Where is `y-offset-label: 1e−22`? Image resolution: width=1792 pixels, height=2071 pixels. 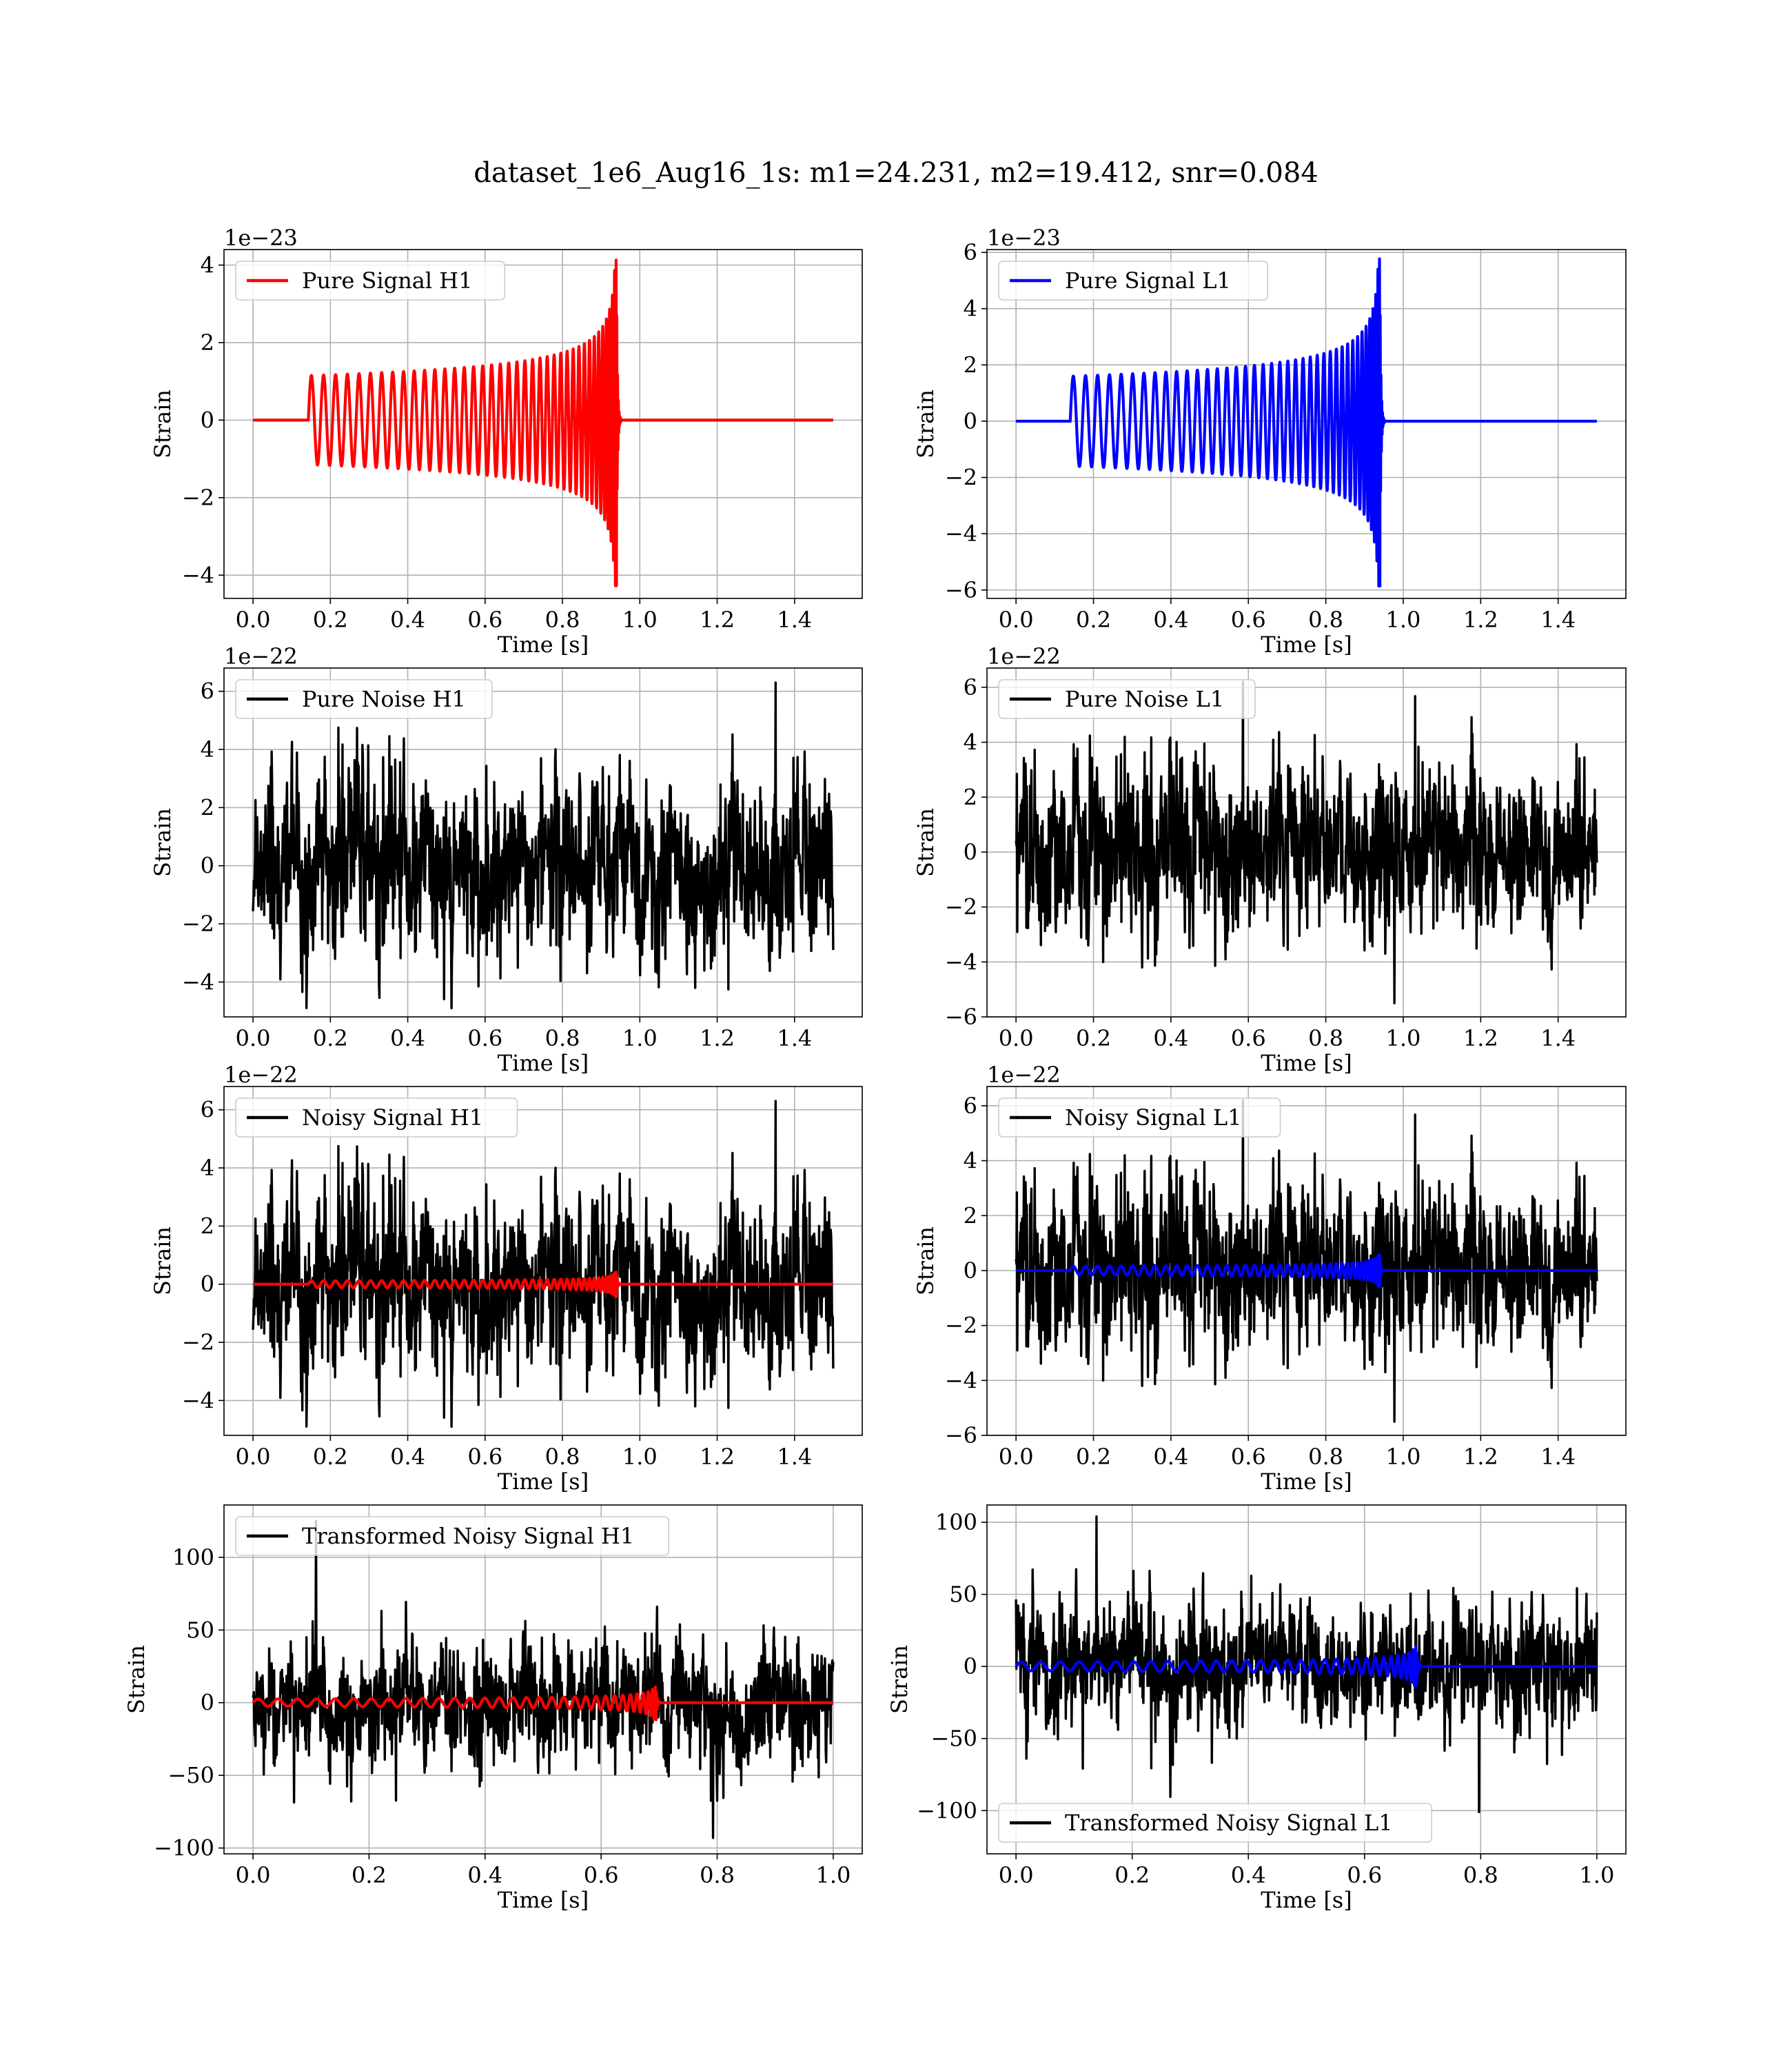
y-offset-label: 1e−22 is located at coordinates (1024, 1075).